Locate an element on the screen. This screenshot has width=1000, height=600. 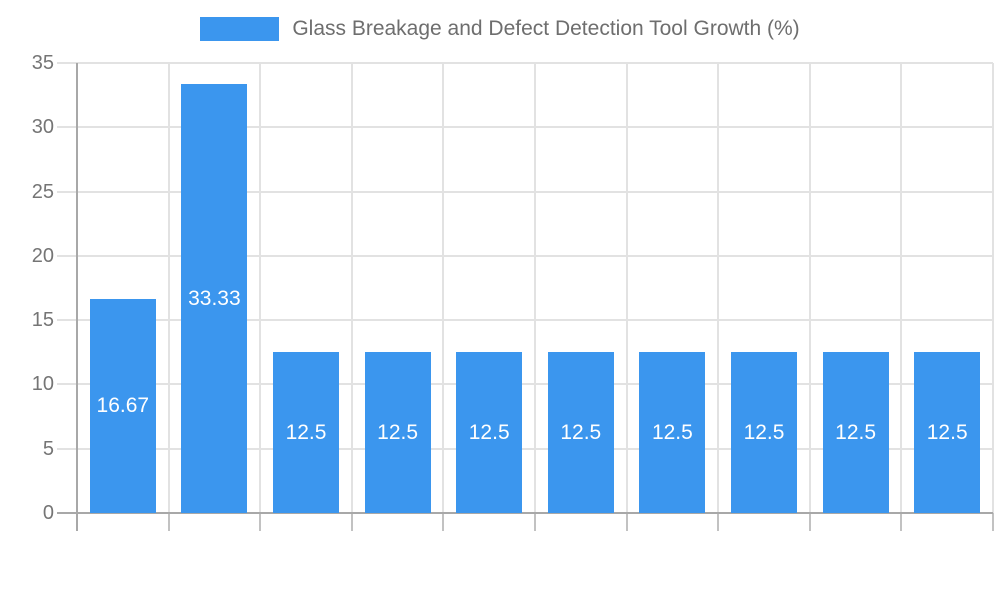
y-axis-line is located at coordinates (77, 297).